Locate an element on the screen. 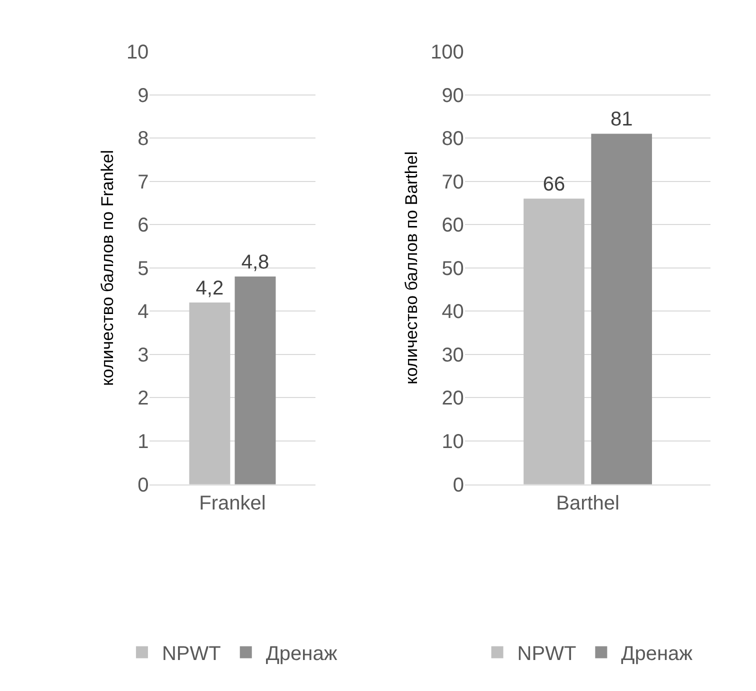 This screenshot has height=691, width=756. y-tick-label: 6 is located at coordinates (143, 225).